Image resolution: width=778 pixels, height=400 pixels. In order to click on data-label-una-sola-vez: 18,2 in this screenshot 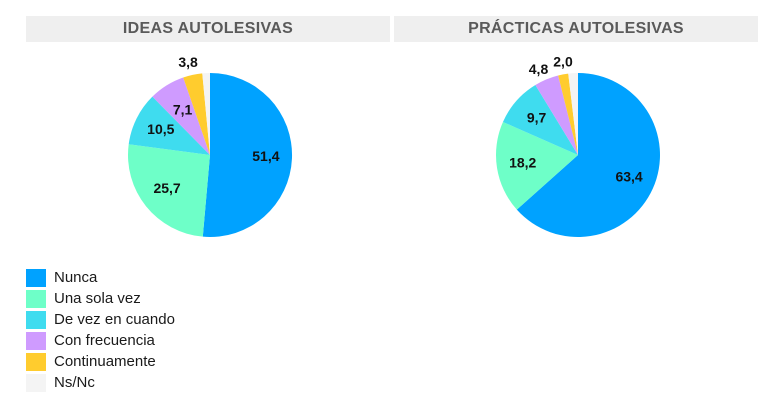, I will do `click(522, 163)`.